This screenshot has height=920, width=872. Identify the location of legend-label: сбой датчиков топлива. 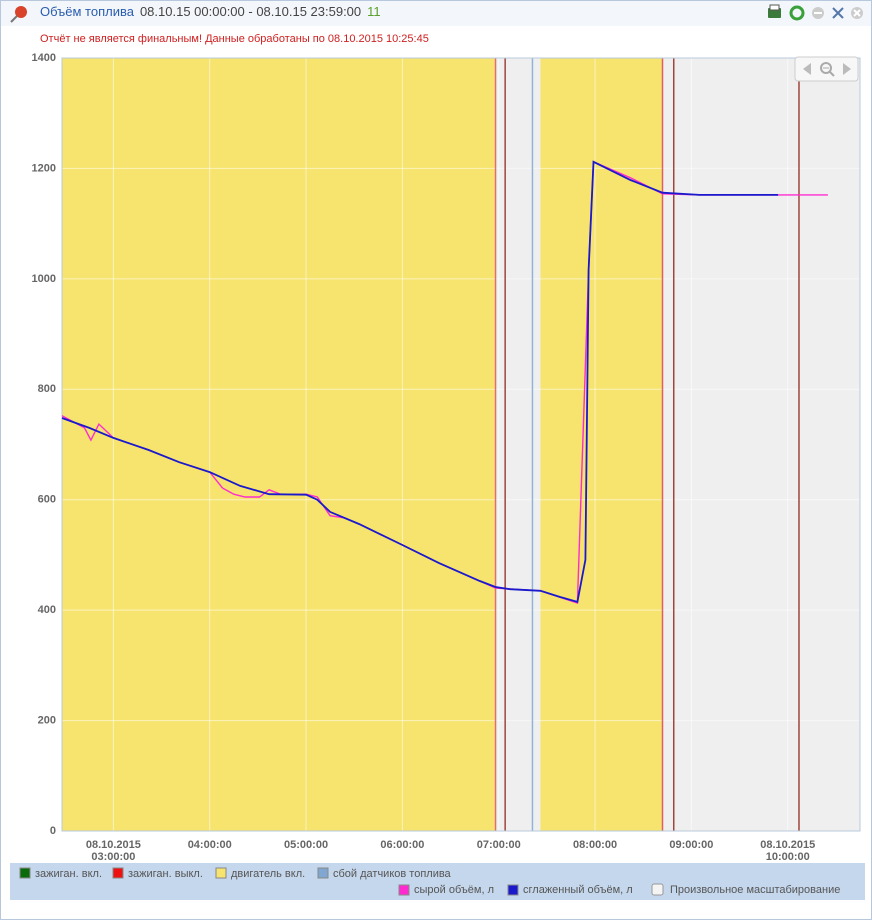
(392, 874).